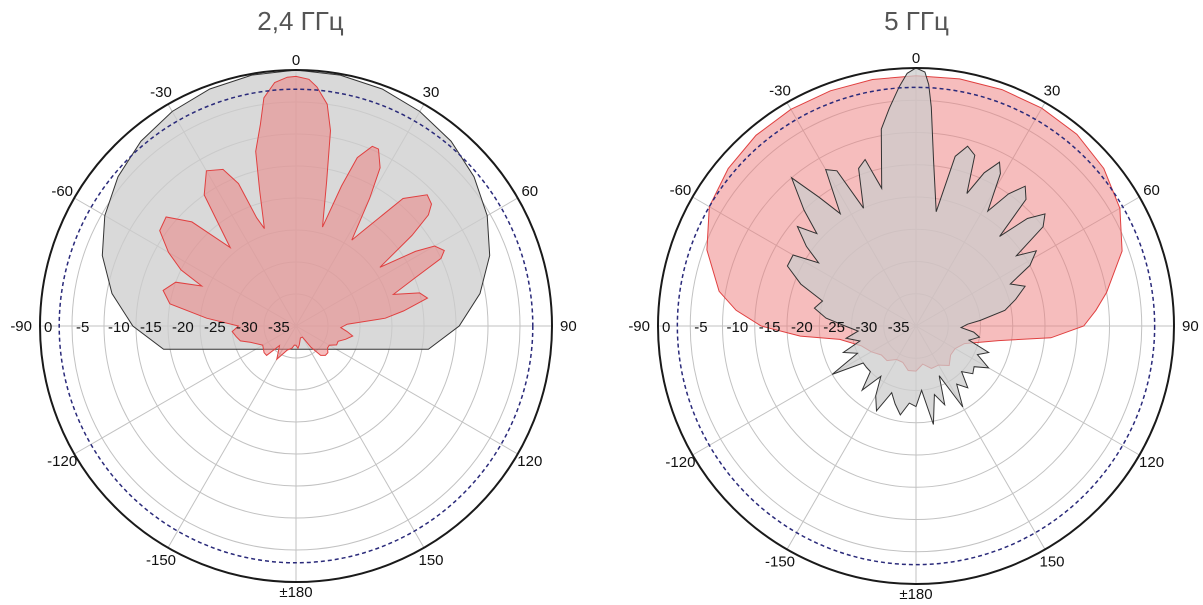  What do you see at coordinates (916, 21) in the screenshot?
I see `chart-title: 5 ГГц` at bounding box center [916, 21].